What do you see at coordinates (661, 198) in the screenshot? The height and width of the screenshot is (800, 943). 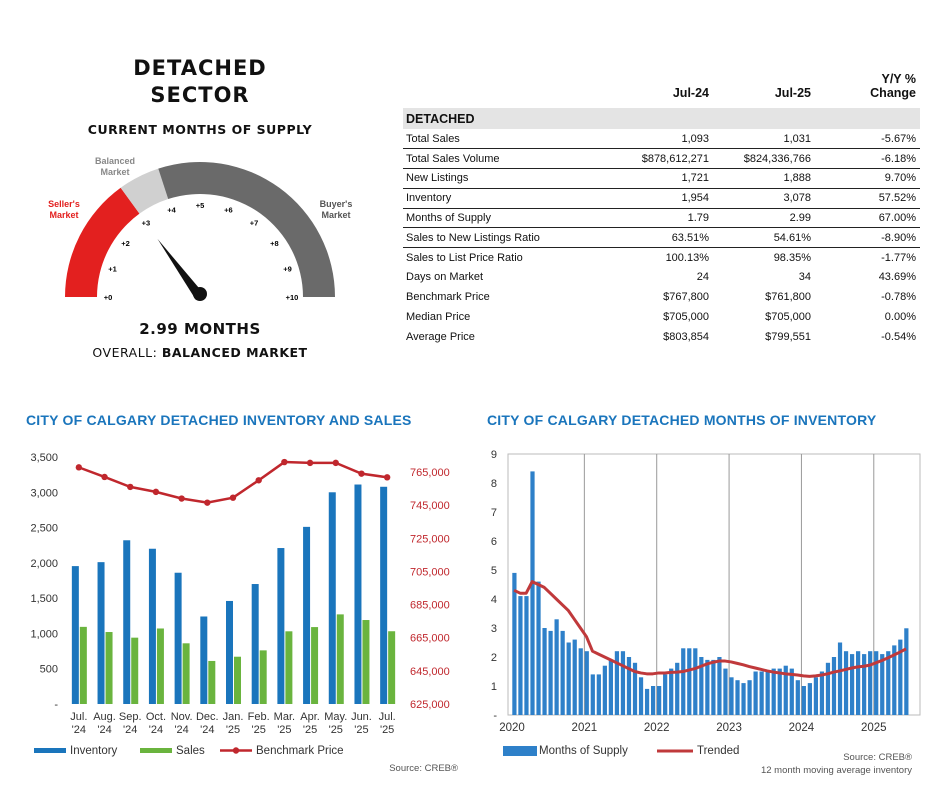 I see `table-row: Inventory 1,954 3,078 57.52%` at bounding box center [661, 198].